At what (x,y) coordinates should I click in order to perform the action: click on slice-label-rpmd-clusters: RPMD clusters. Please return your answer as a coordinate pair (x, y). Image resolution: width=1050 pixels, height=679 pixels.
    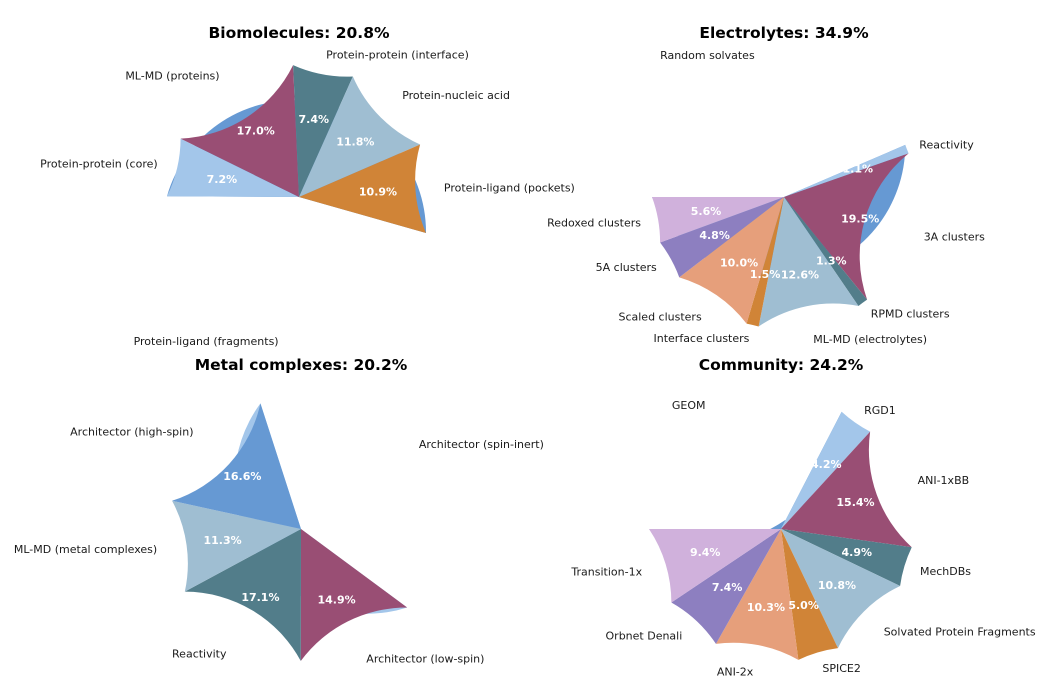
    Looking at the image, I should click on (910, 314).